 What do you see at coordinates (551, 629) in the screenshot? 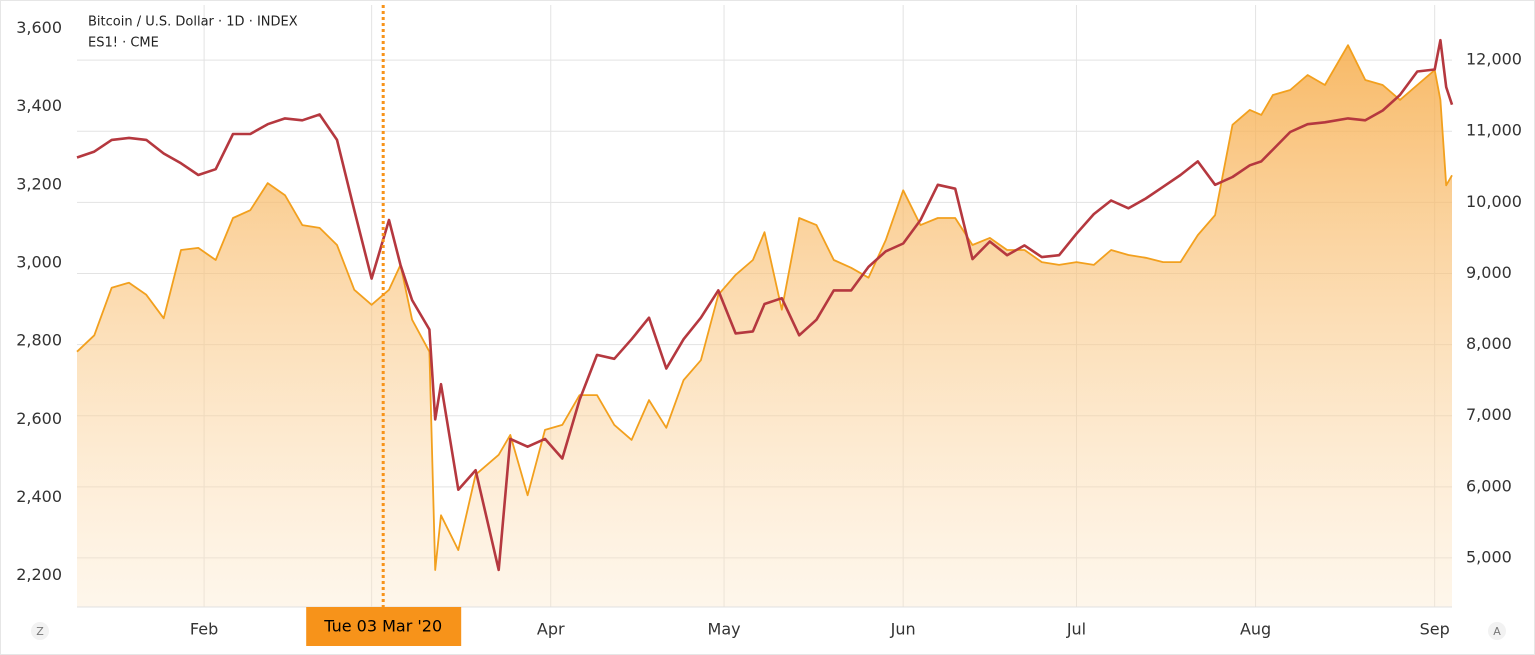
I see `x-tick-label: Apr` at bounding box center [551, 629].